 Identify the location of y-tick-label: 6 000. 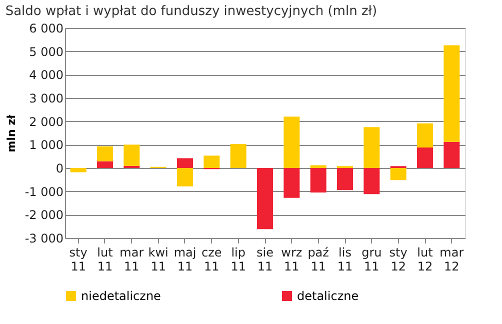
(46, 29).